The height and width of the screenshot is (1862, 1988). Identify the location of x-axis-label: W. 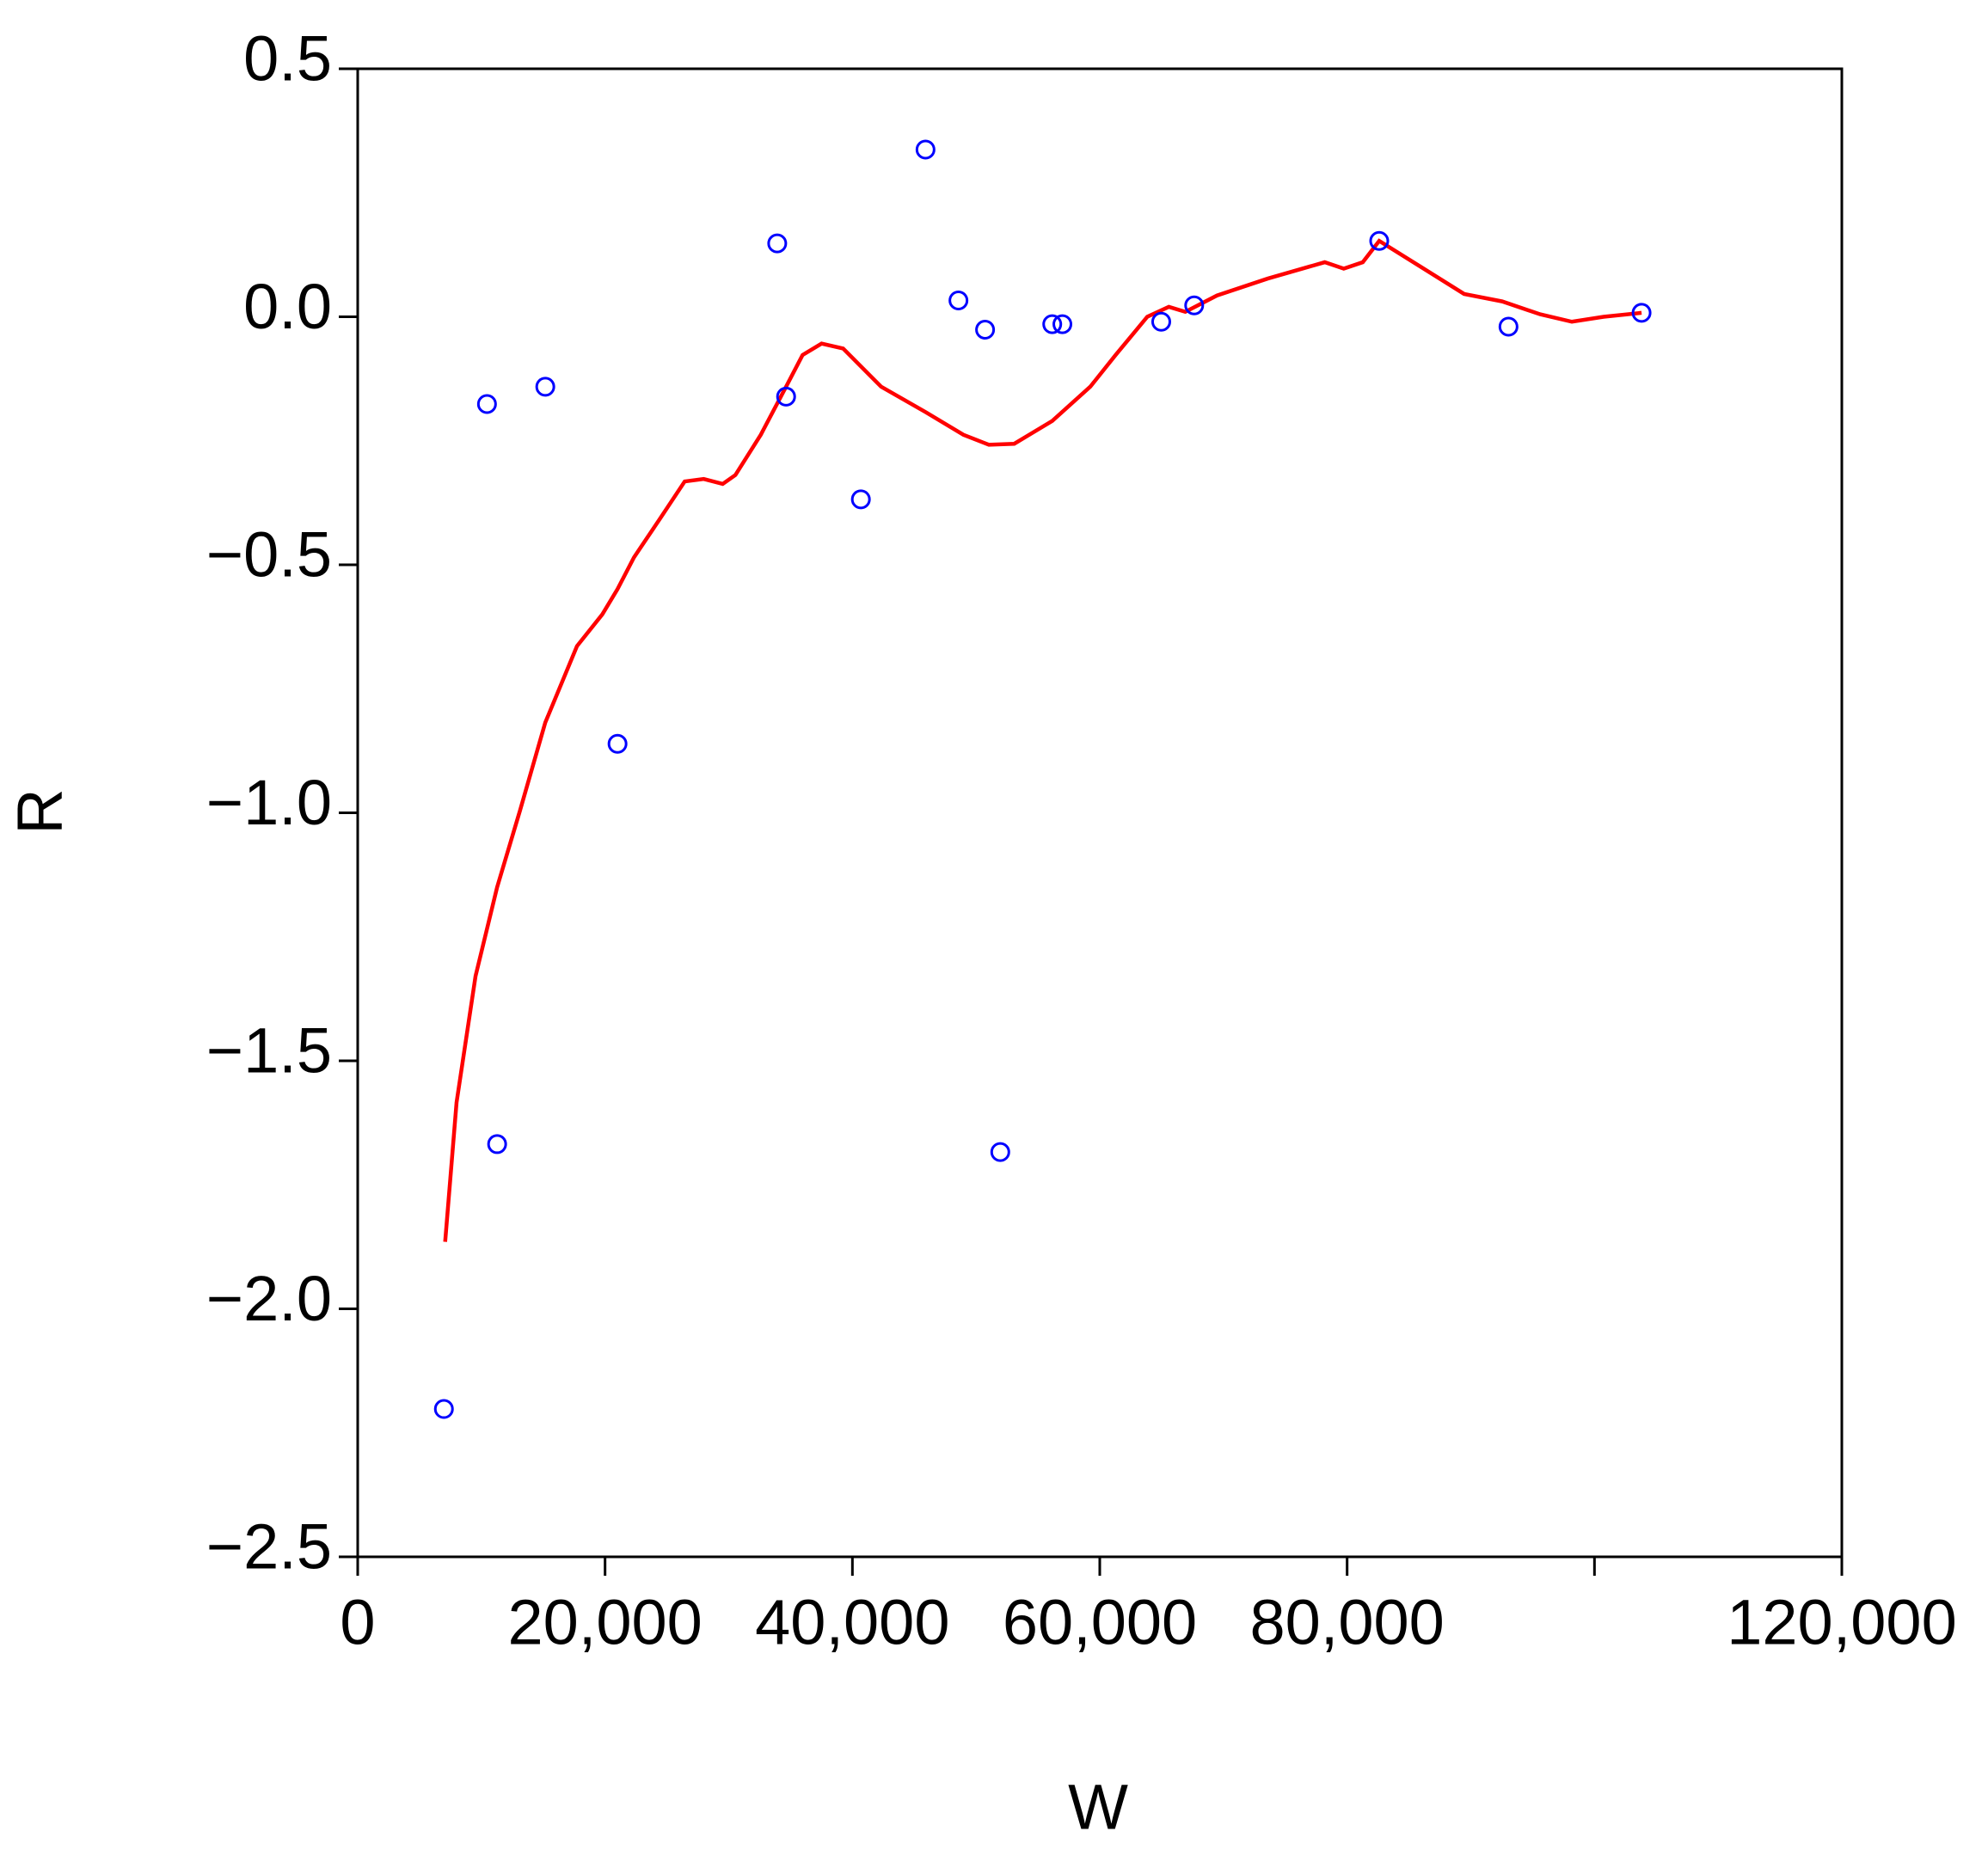
(1098, 1807).